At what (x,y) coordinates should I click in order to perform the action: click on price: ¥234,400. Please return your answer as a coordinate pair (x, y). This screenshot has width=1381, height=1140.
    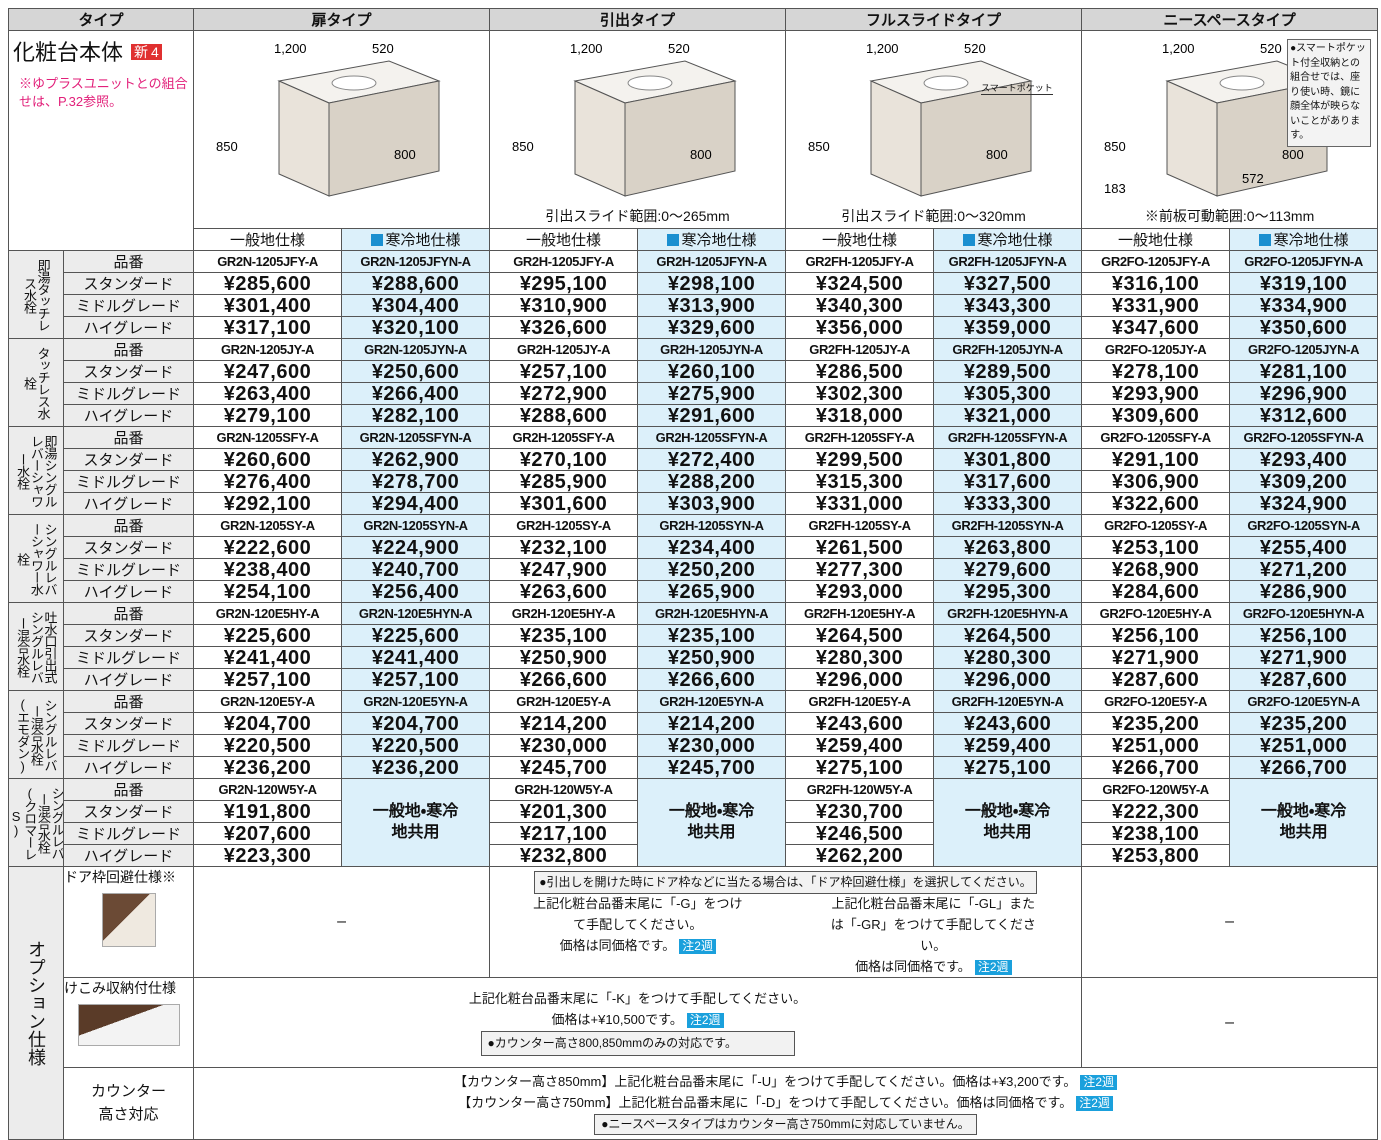
    Looking at the image, I should click on (712, 547).